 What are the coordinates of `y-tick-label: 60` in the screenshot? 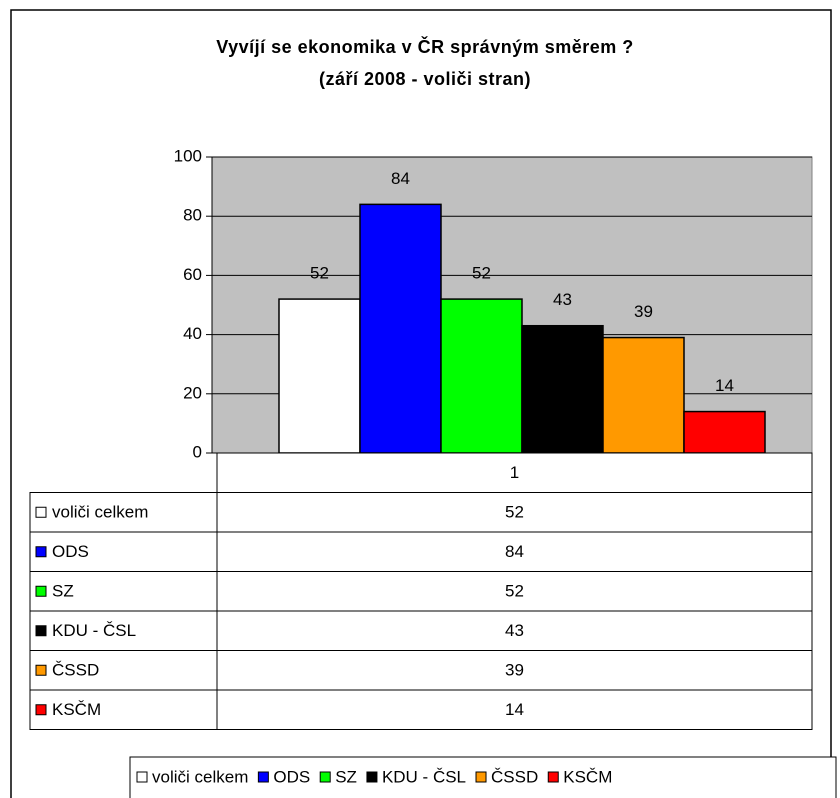 It's located at (192, 274).